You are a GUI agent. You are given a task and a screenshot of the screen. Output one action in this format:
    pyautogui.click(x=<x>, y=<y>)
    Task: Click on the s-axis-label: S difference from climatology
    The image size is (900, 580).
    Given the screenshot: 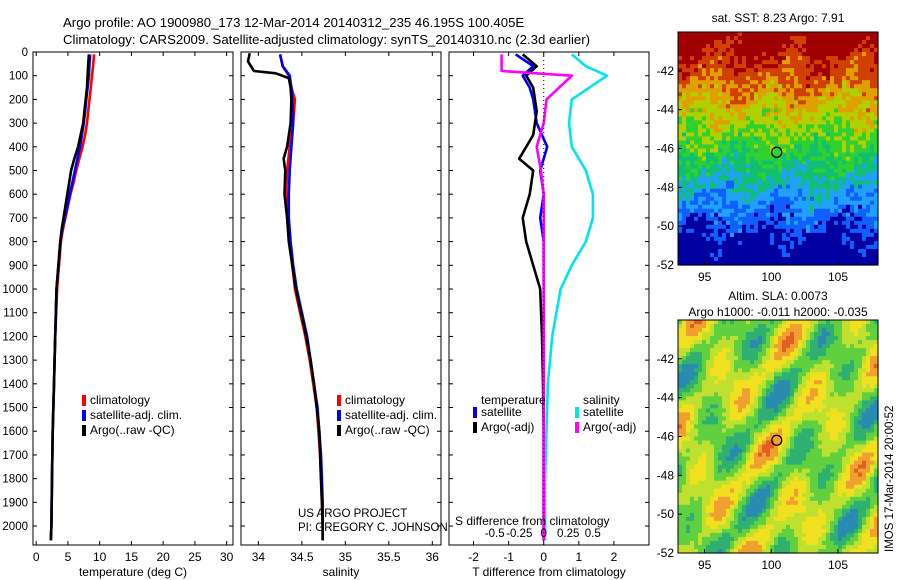 What is the action you would take?
    pyautogui.click(x=532, y=521)
    